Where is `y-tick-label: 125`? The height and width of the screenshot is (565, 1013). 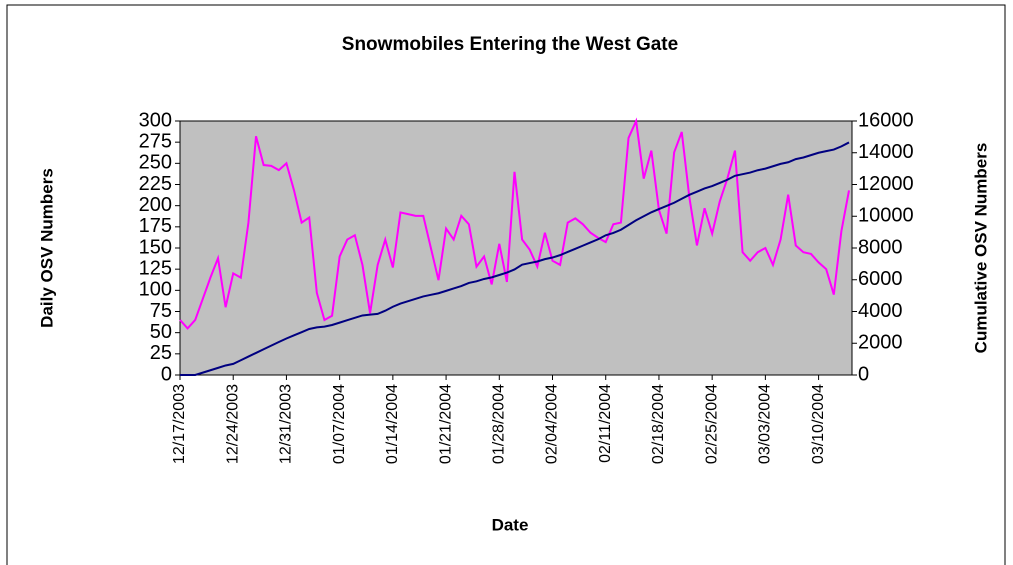 y-tick-label: 125 is located at coordinates (155, 268).